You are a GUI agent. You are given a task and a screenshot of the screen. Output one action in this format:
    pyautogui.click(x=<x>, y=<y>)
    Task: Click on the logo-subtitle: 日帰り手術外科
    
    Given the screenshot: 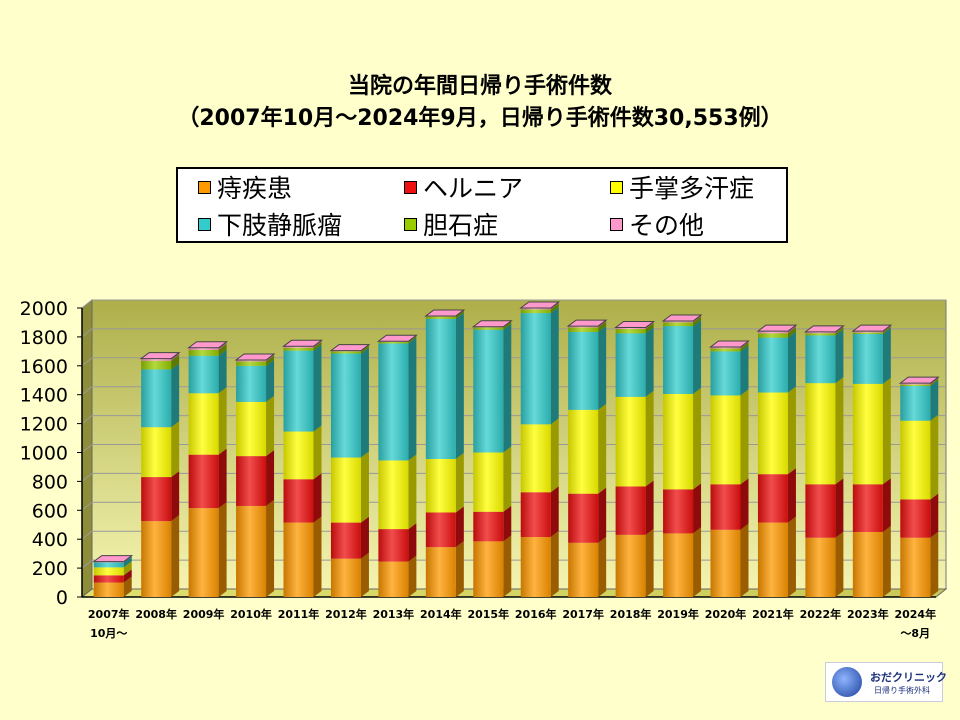 What is the action you would take?
    pyautogui.click(x=902, y=690)
    